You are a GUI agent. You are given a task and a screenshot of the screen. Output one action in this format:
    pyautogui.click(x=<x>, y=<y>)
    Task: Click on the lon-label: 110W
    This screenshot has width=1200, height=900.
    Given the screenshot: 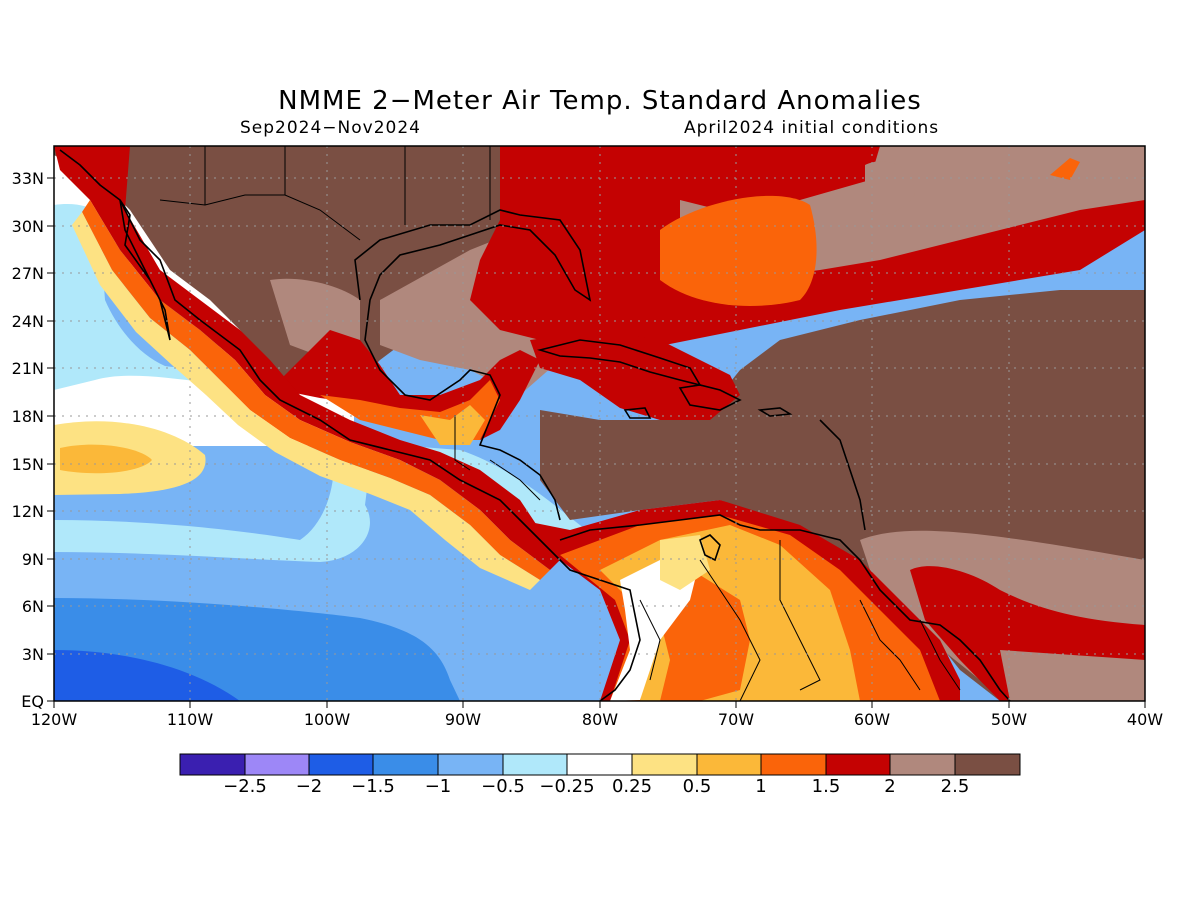 What is the action you would take?
    pyautogui.click(x=190, y=719)
    